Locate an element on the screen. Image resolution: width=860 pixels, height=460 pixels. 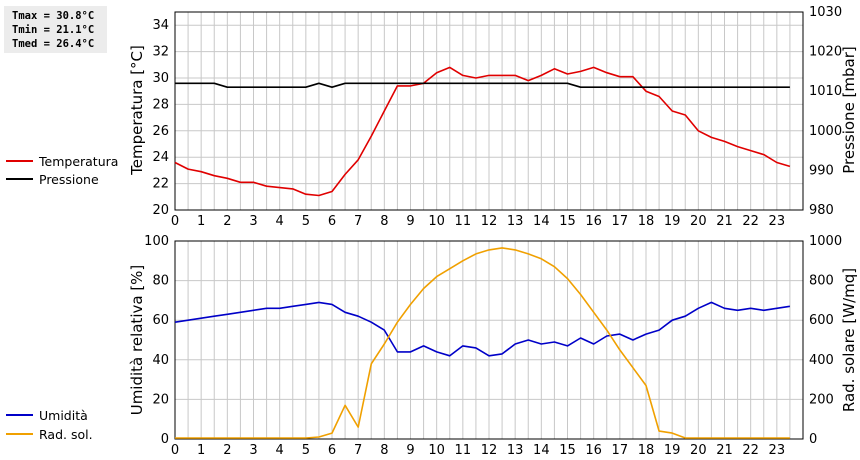
bottom-x-tick-label: 18 is located at coordinates (646, 450).